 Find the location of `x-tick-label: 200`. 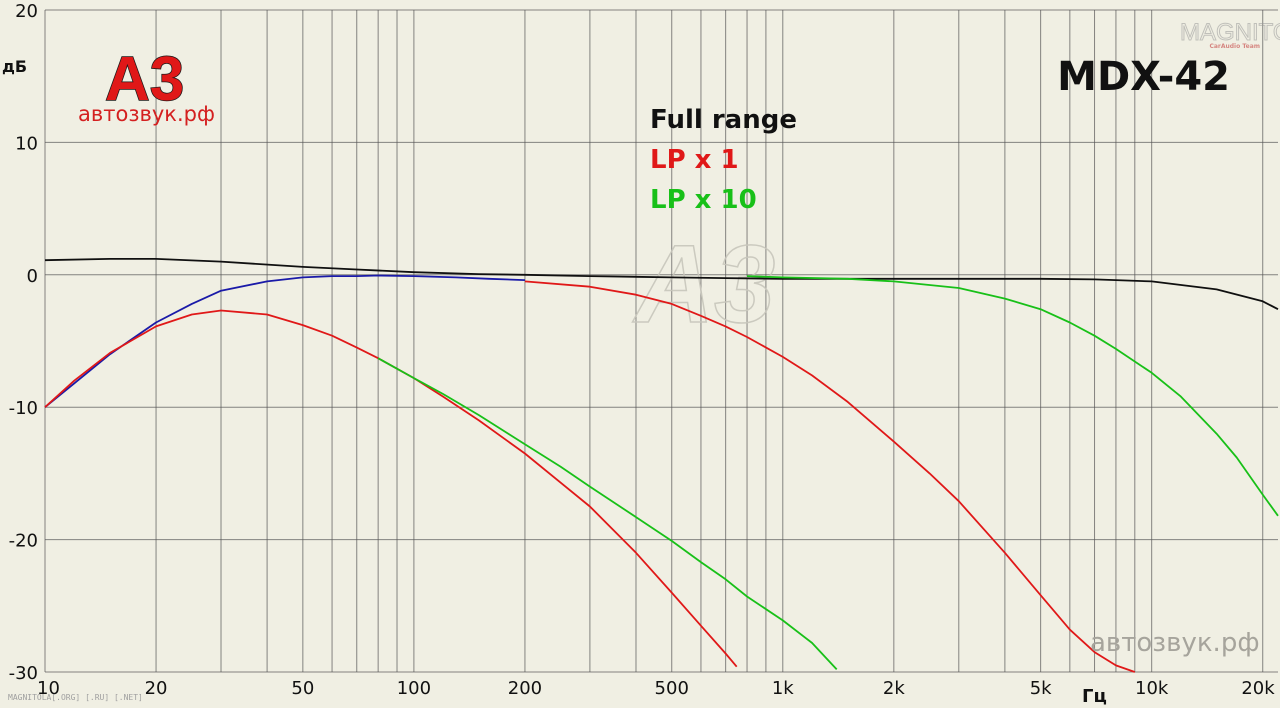

x-tick-label: 200 is located at coordinates (525, 688).